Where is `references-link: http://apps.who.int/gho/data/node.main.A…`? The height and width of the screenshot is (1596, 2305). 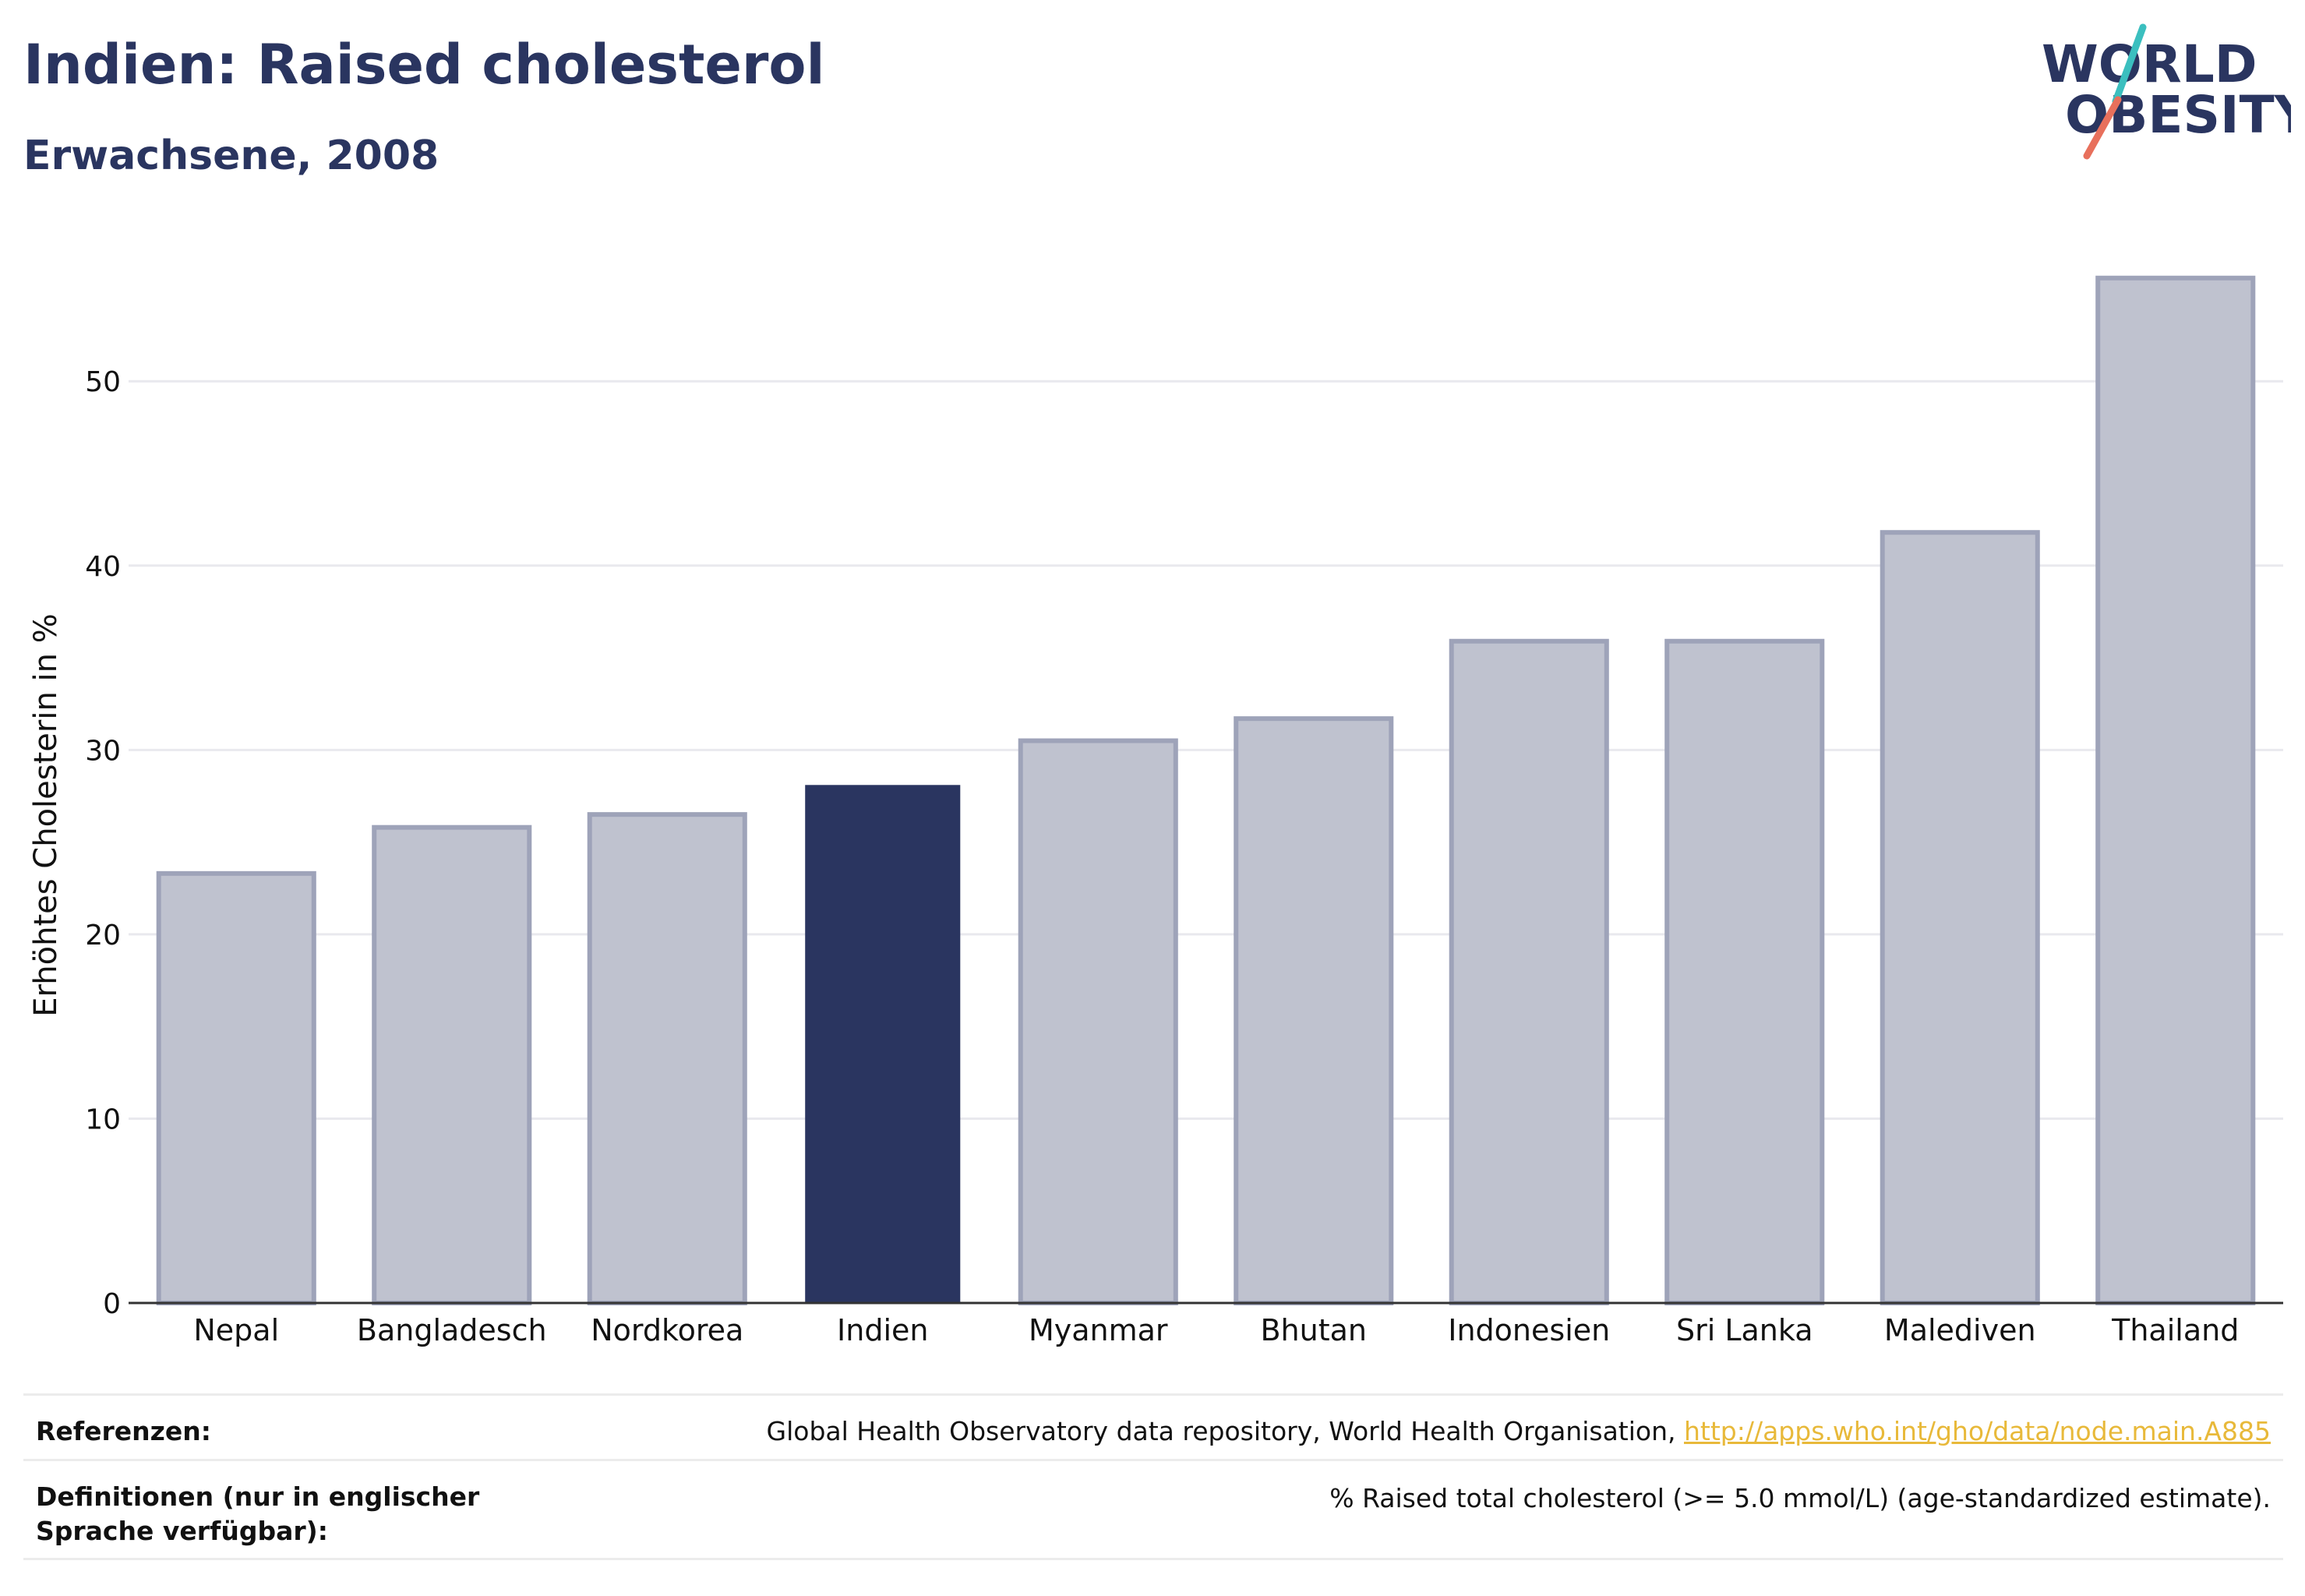
references-link: http://apps.who.int/gho/data/node.main.A… is located at coordinates (1977, 1431).